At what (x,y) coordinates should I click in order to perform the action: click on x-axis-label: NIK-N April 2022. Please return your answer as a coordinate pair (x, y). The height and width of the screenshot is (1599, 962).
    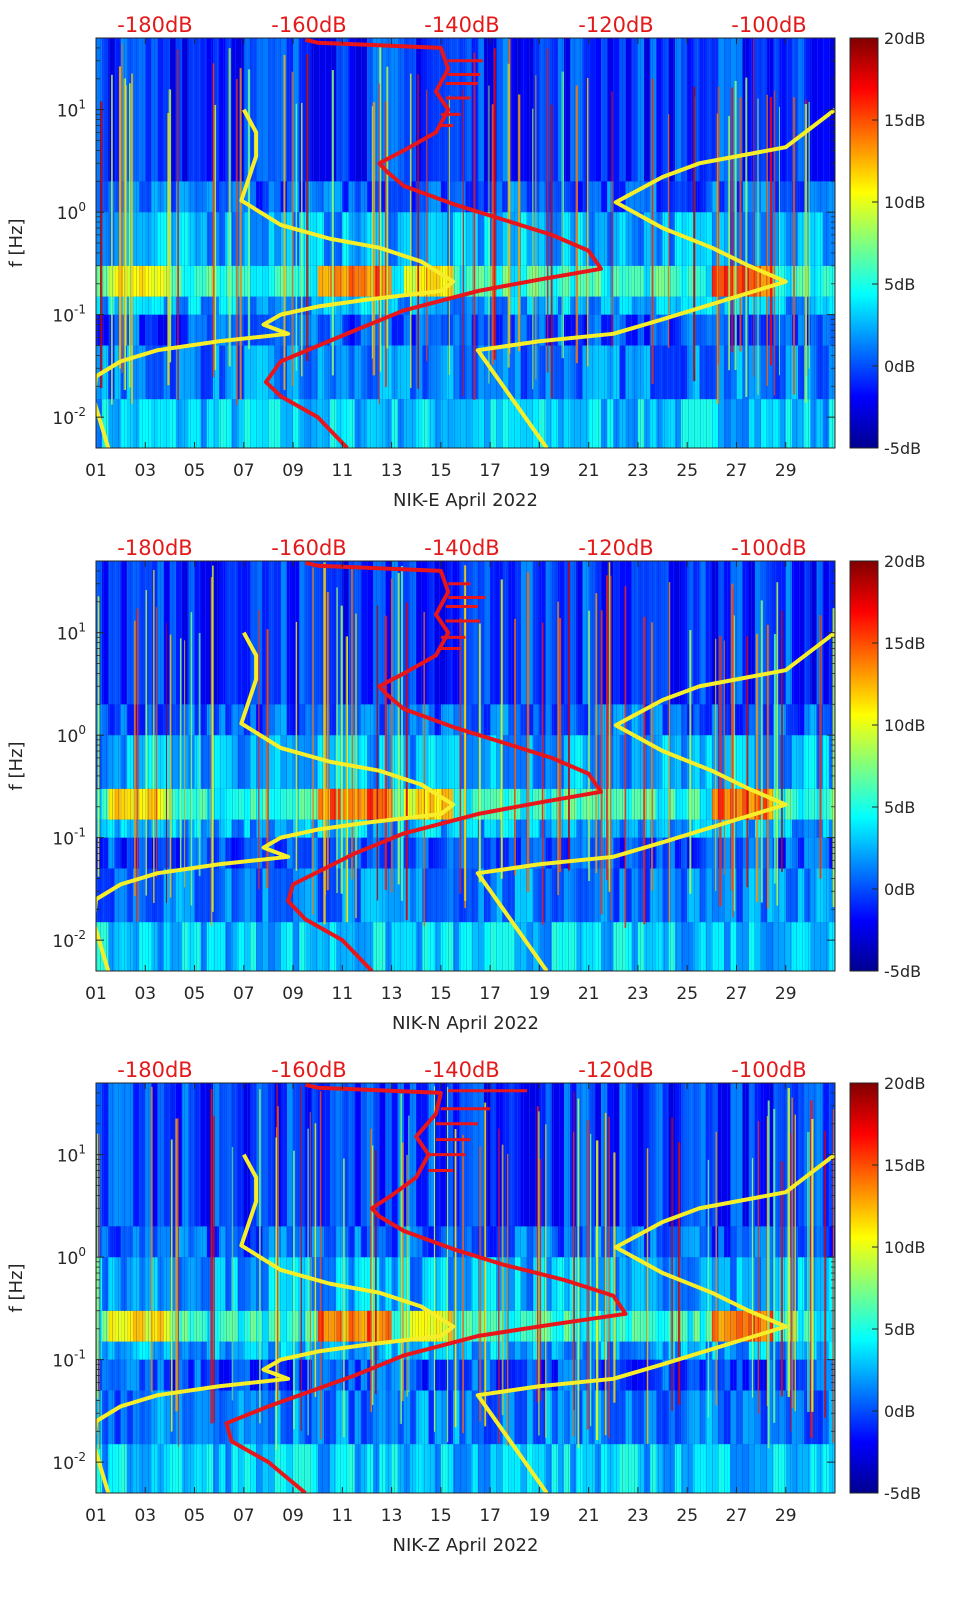
    Looking at the image, I should click on (465, 1023).